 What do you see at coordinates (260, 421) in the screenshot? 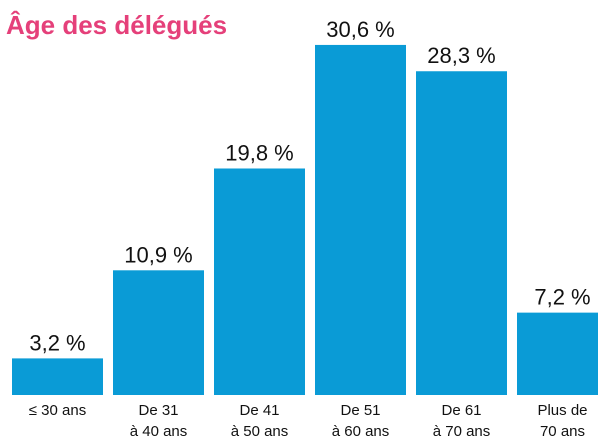
I see `x-tick-label: De 41 à 50 ans` at bounding box center [260, 421].